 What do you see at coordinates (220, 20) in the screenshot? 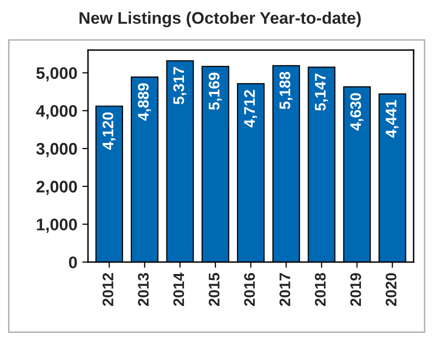
I see `chart-title: New Listings (October Year-to-date)` at bounding box center [220, 20].